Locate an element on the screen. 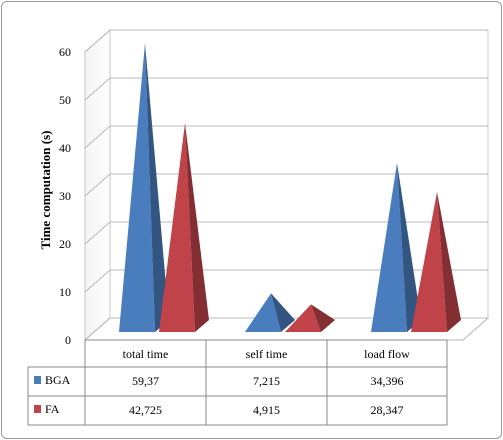 Image resolution: width=503 pixels, height=440 pixels. data-label: 34,396 is located at coordinates (387, 381).